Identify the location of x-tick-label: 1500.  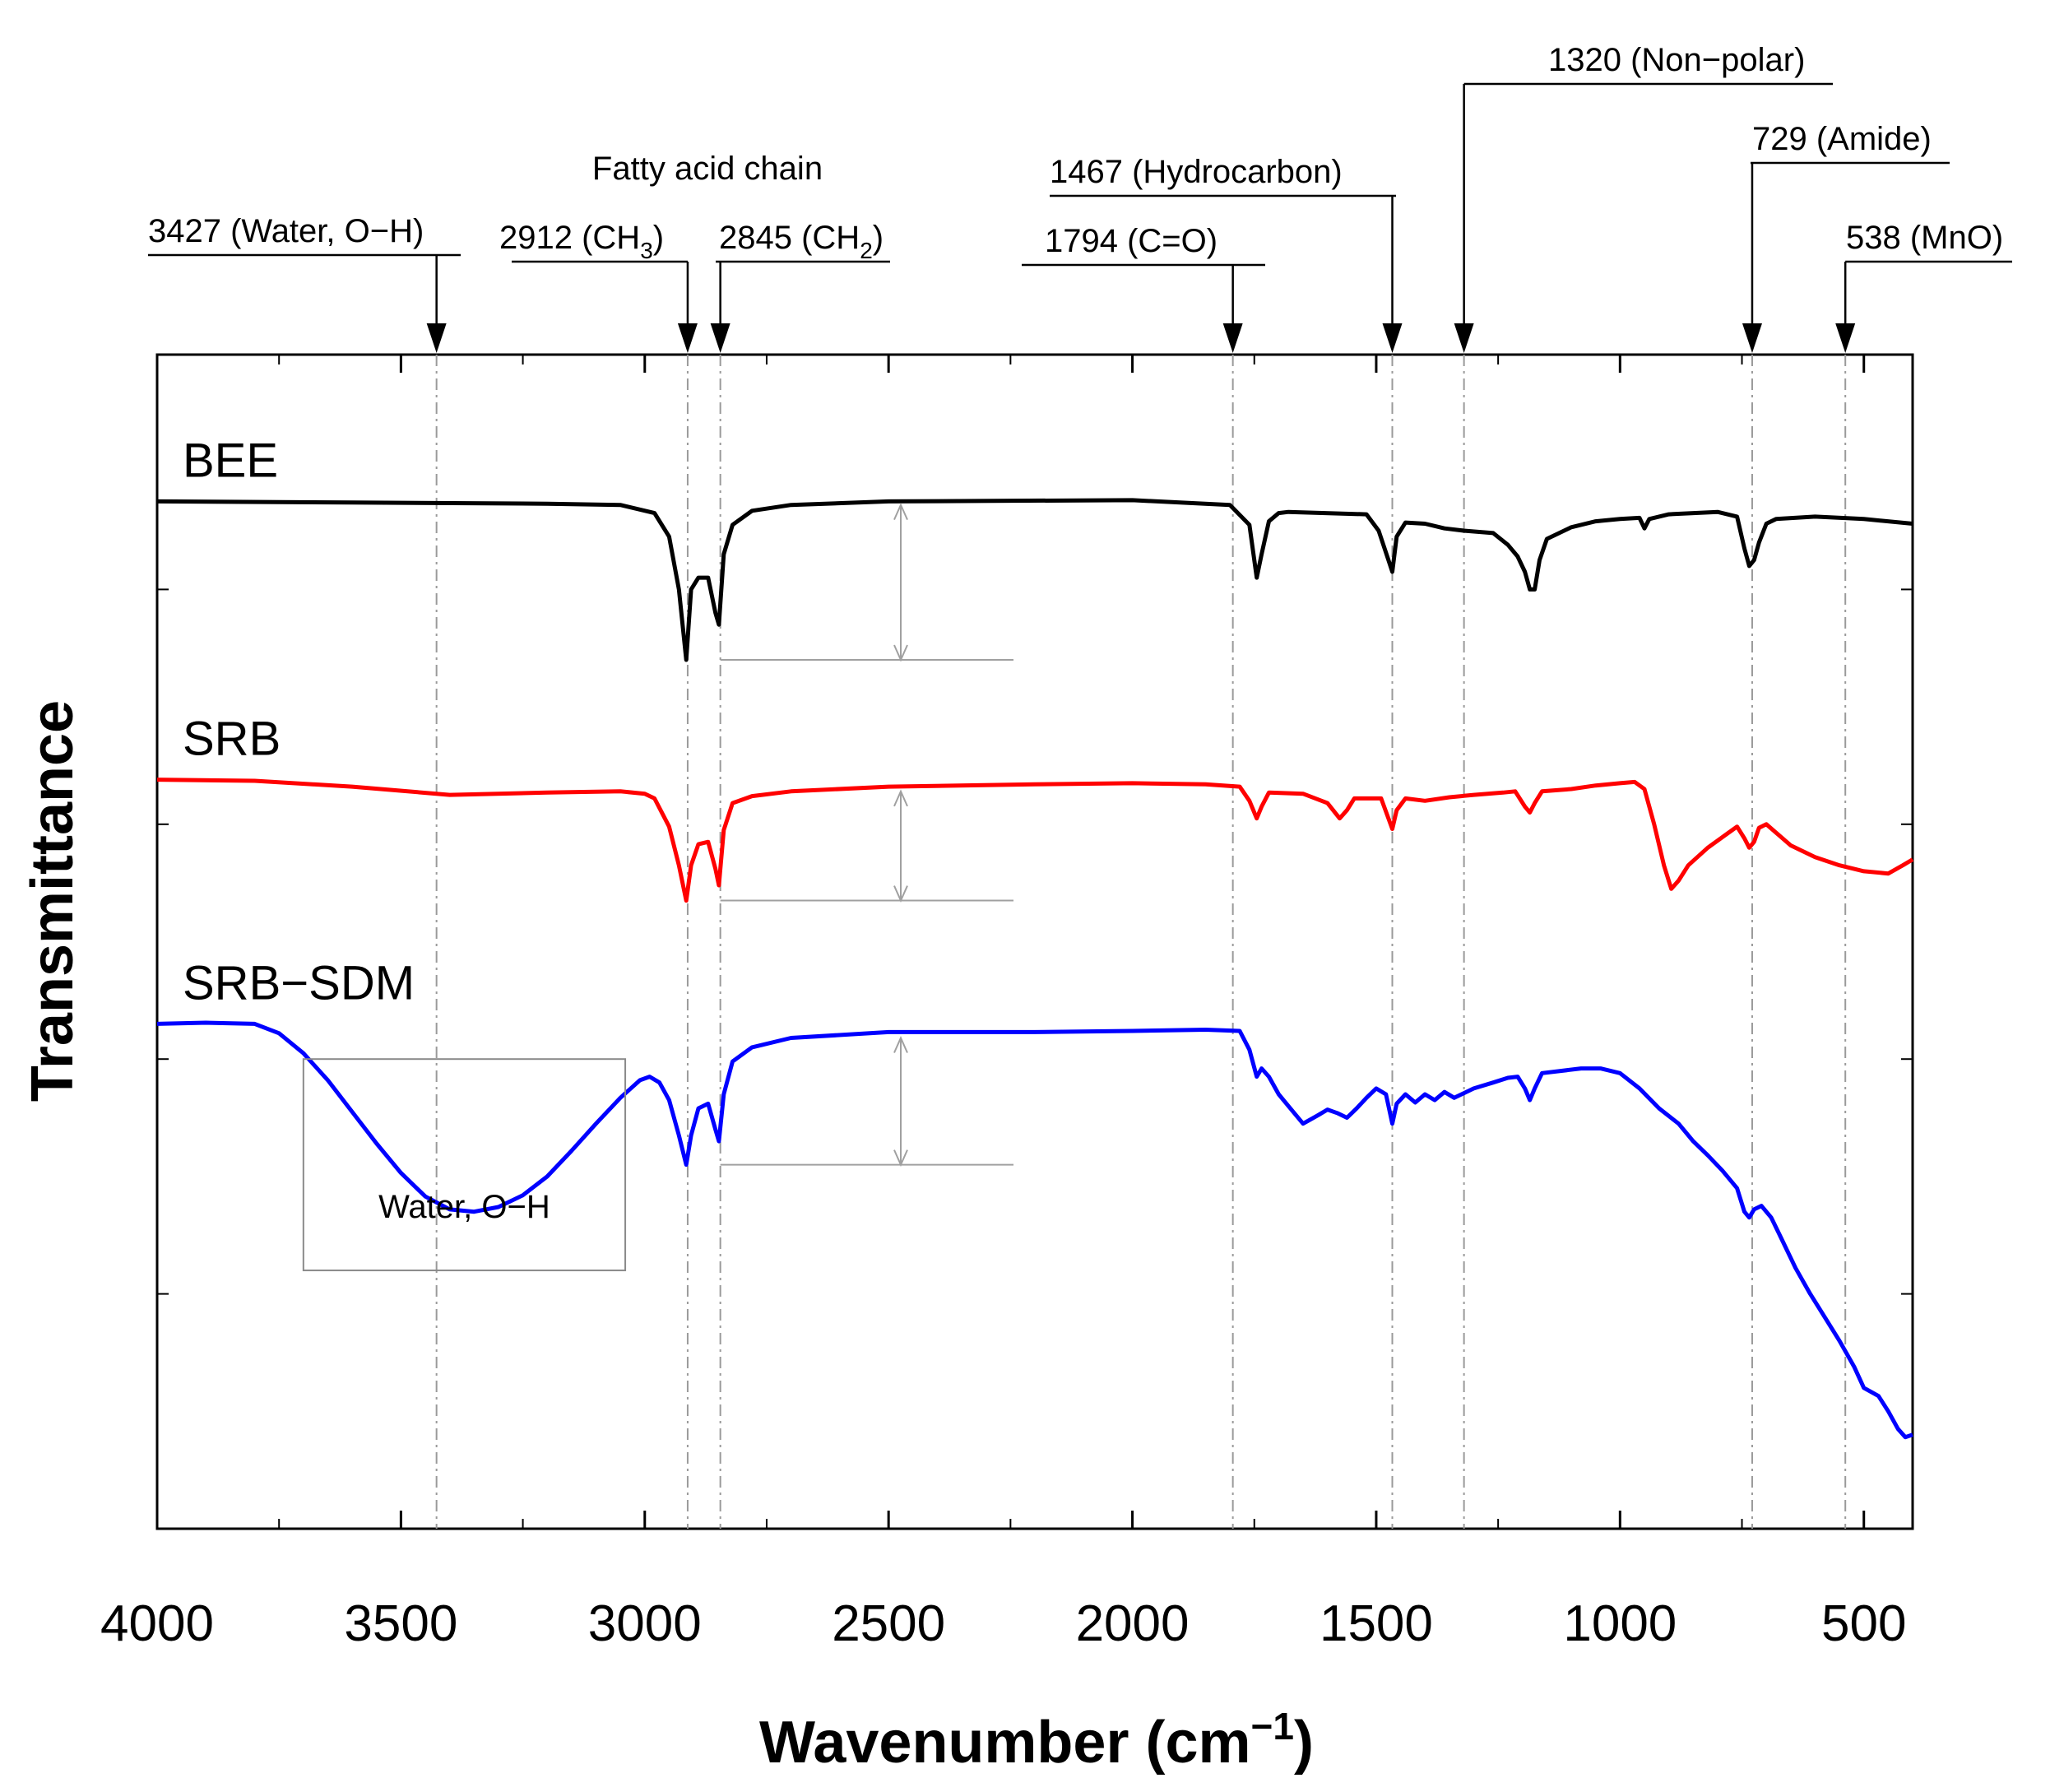
(1376, 1623).